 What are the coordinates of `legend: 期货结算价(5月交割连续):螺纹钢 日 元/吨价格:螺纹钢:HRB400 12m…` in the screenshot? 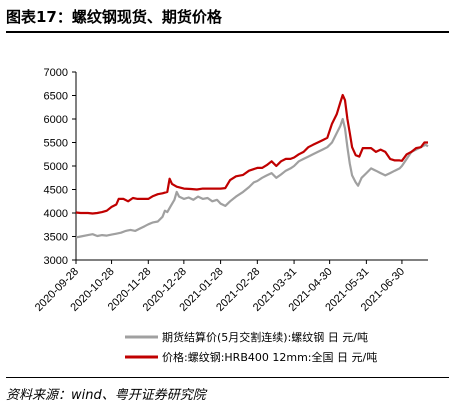 It's located at (251, 347).